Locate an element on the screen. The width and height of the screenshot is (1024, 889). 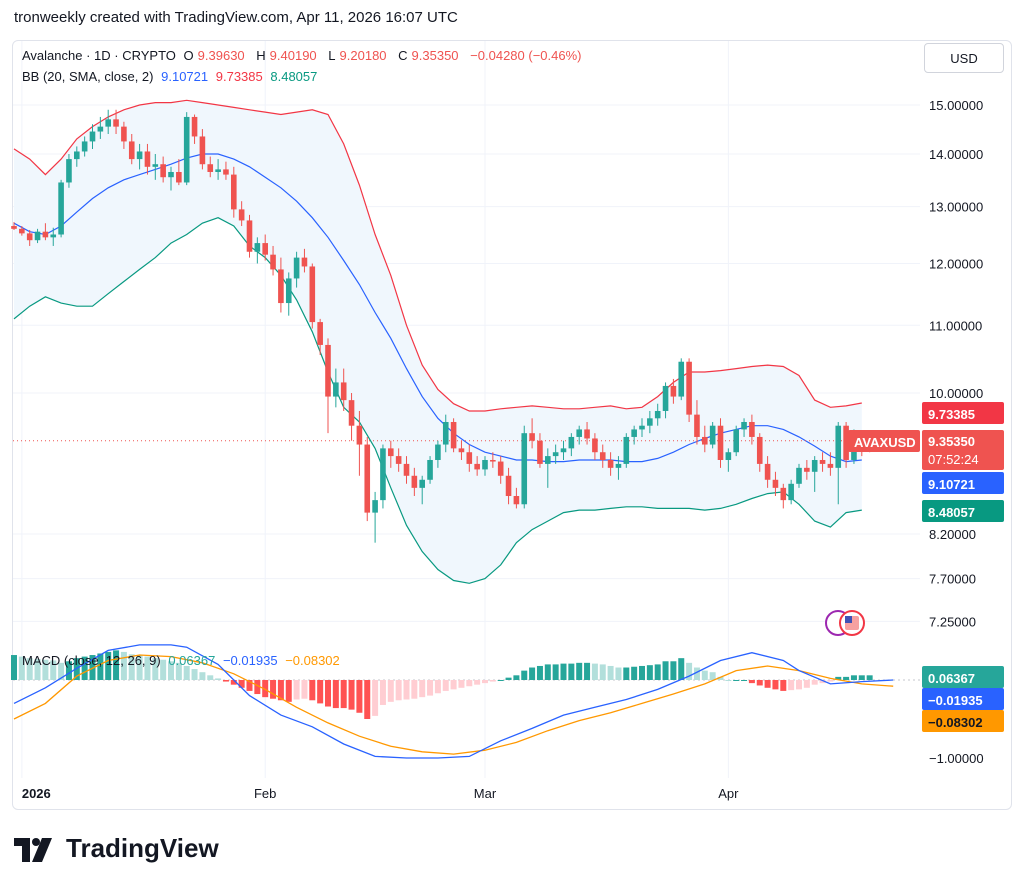
bb-label: BB (20, SMA, close, 2) is located at coordinates (88, 76).